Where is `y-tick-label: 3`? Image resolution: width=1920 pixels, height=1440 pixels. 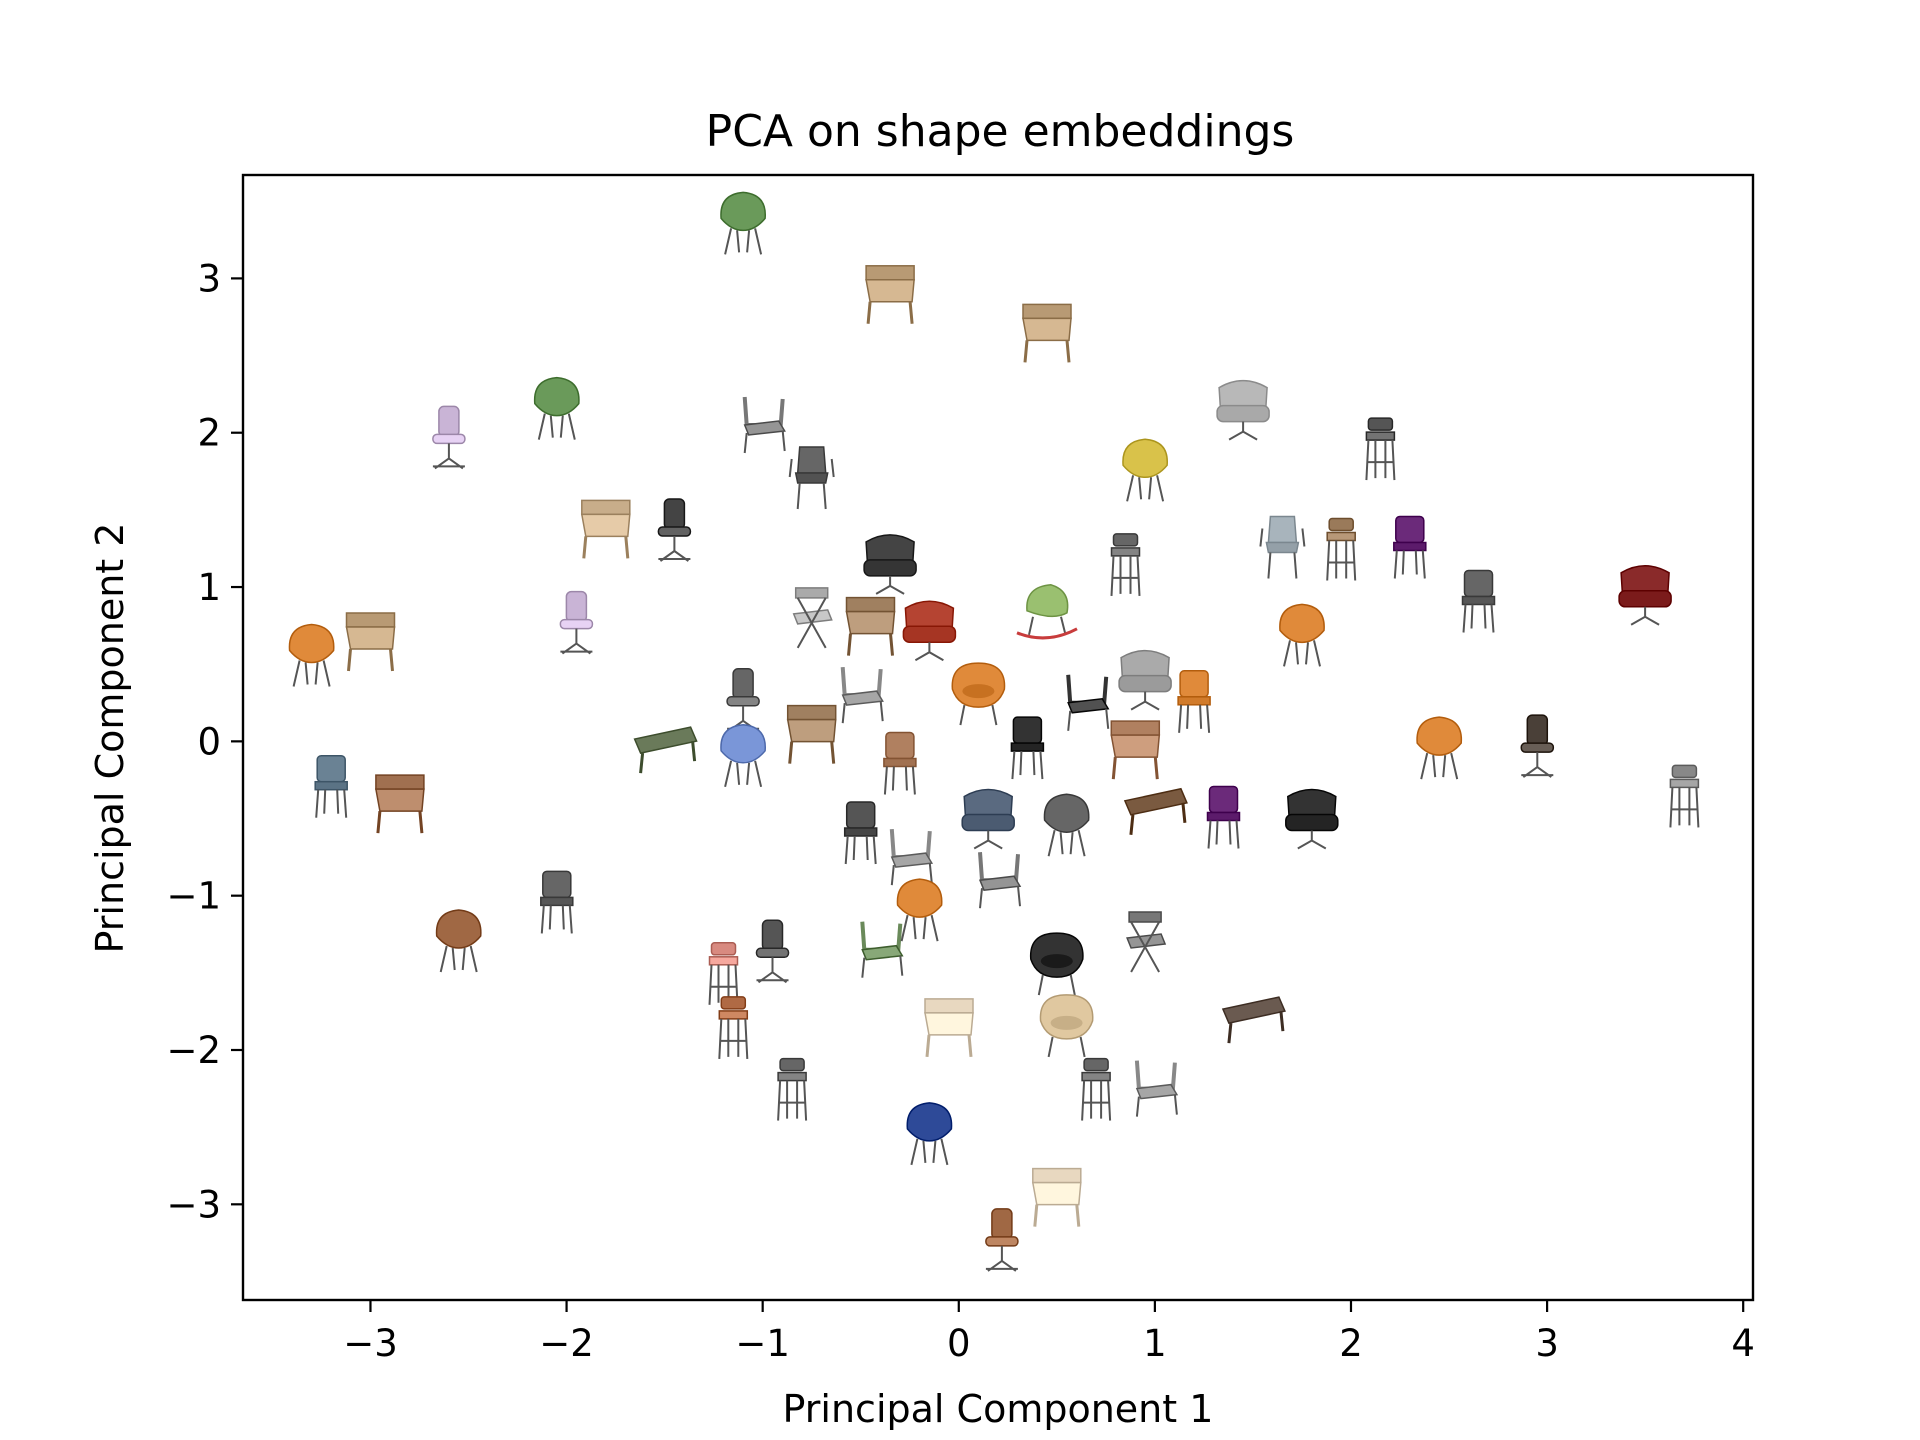 y-tick-label: 3 is located at coordinates (209, 278).